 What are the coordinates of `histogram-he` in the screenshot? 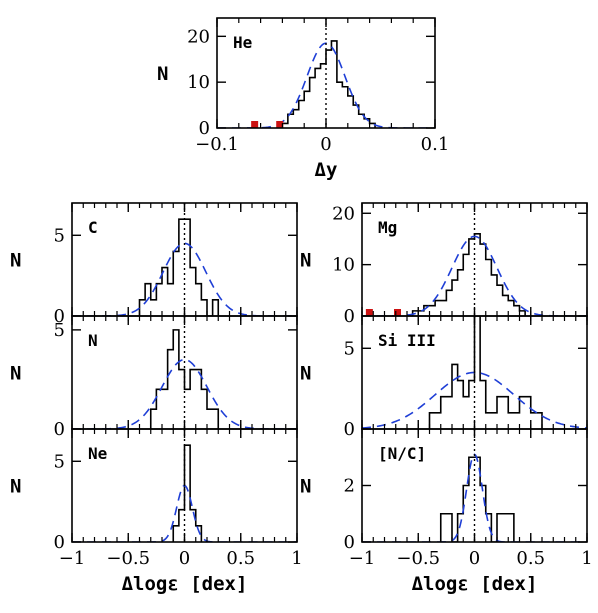 It's located at (328, 84).